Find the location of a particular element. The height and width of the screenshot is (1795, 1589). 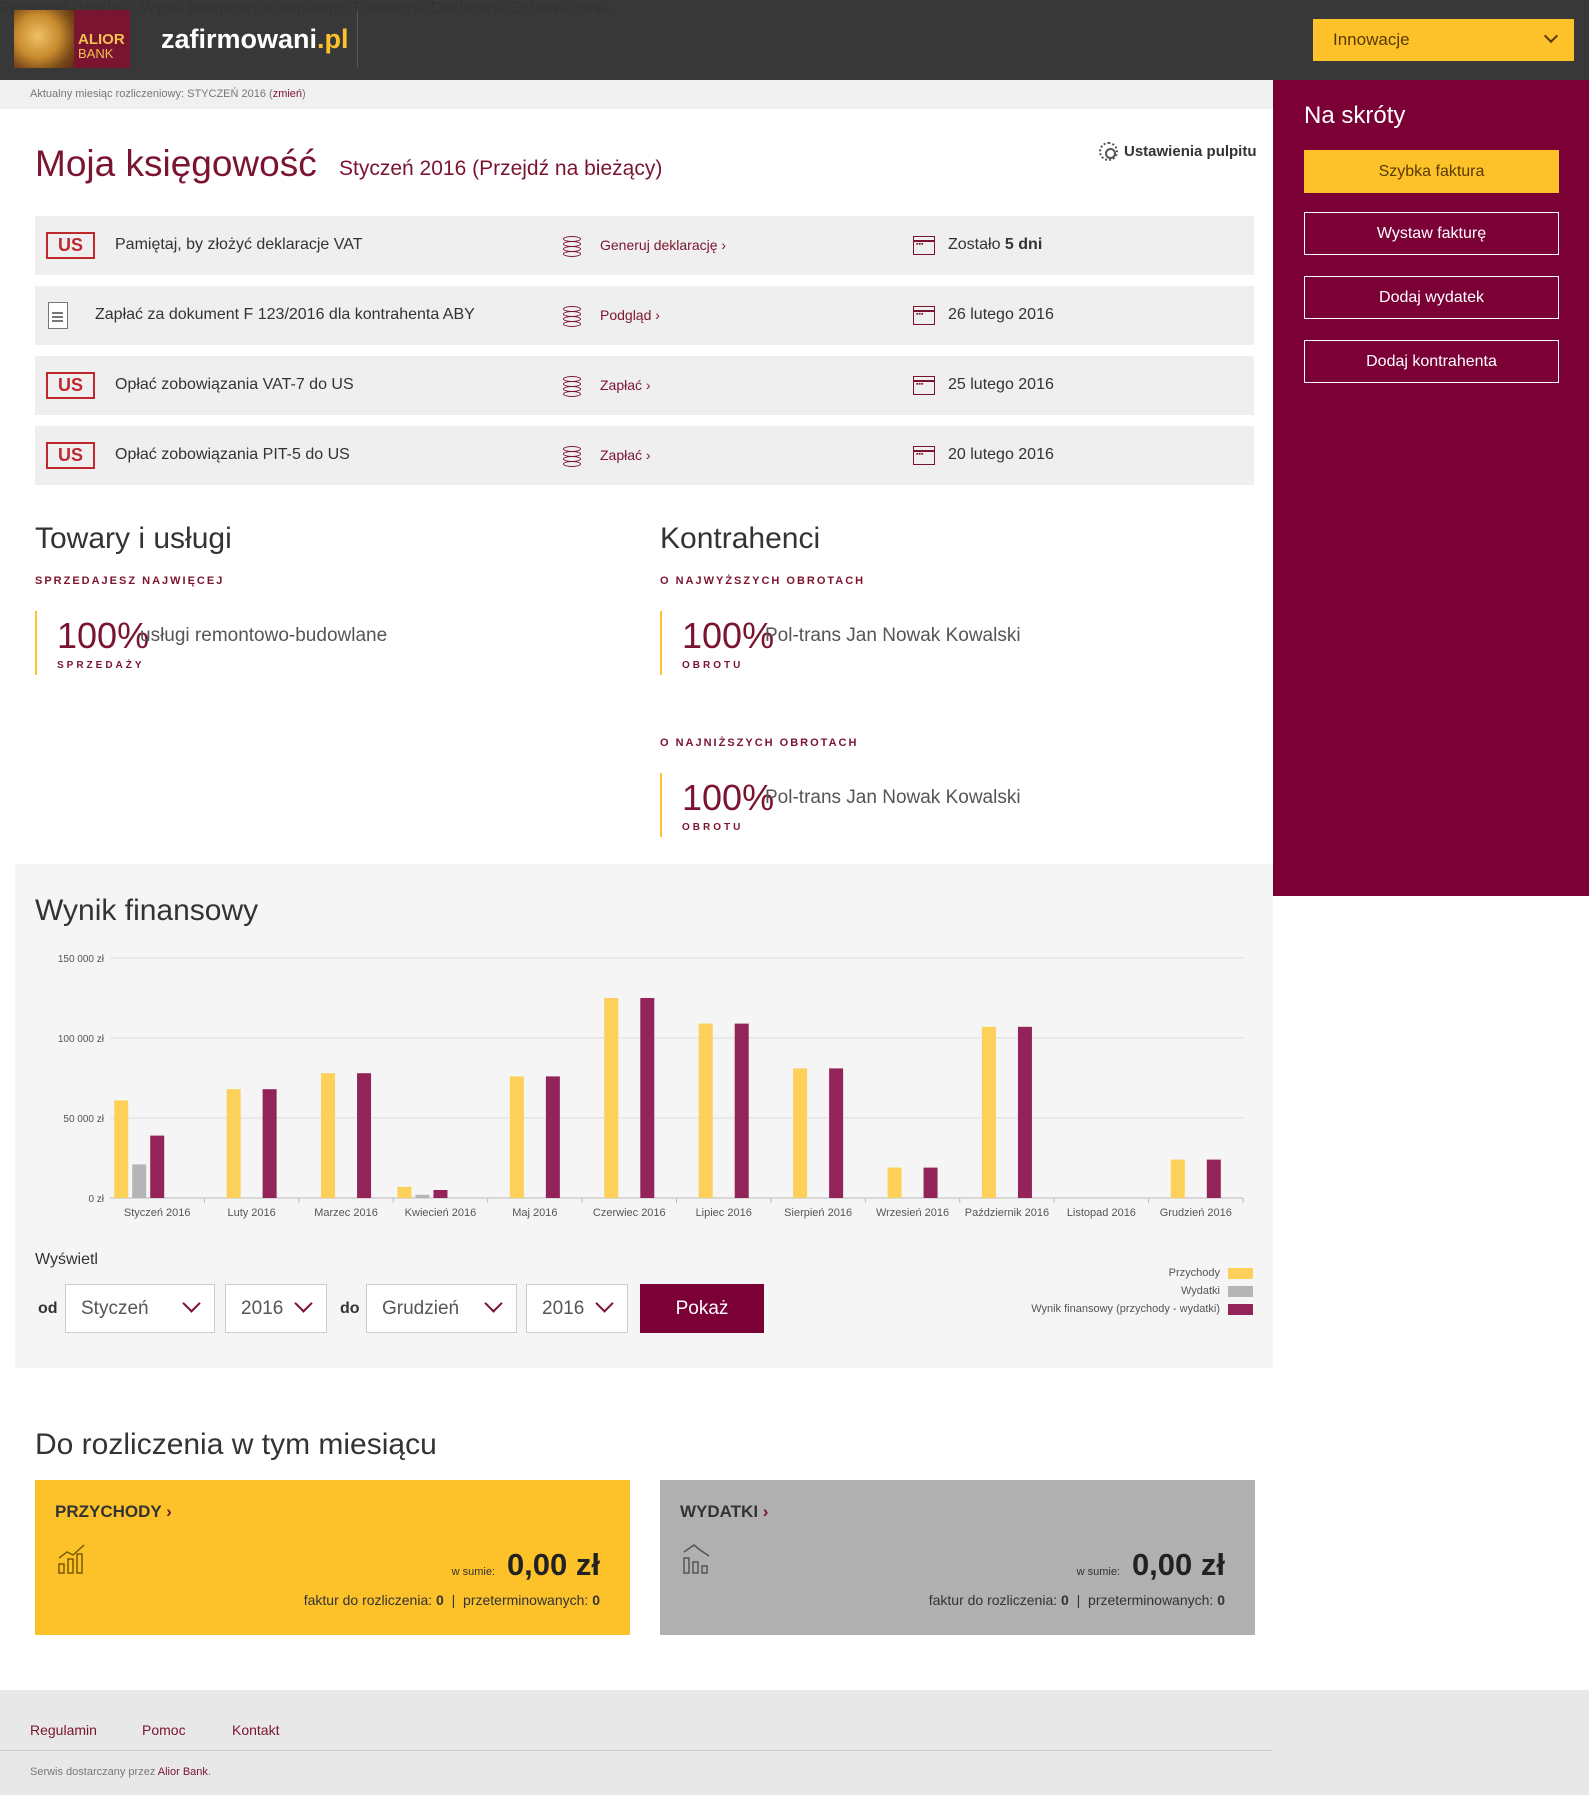

low-contractor-name: Pol-trans Jan Nowak Kowalski is located at coordinates (893, 797).